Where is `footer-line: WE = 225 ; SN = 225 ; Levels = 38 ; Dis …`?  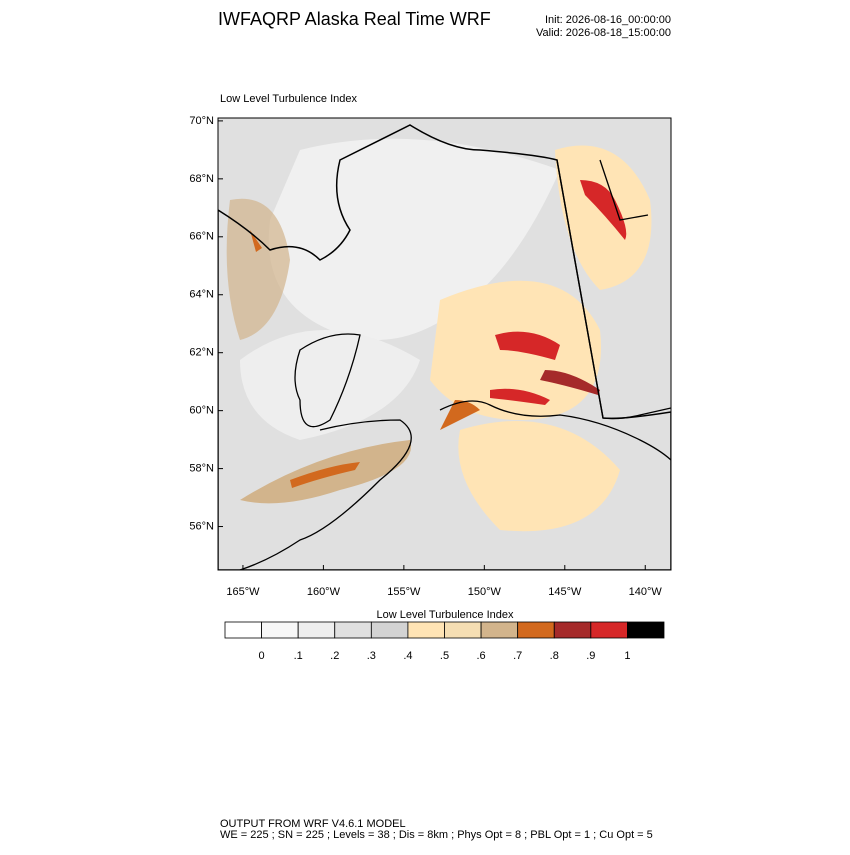
footer-line: WE = 225 ; SN = 225 ; Levels = 38 ; Dis … is located at coordinates (436, 835).